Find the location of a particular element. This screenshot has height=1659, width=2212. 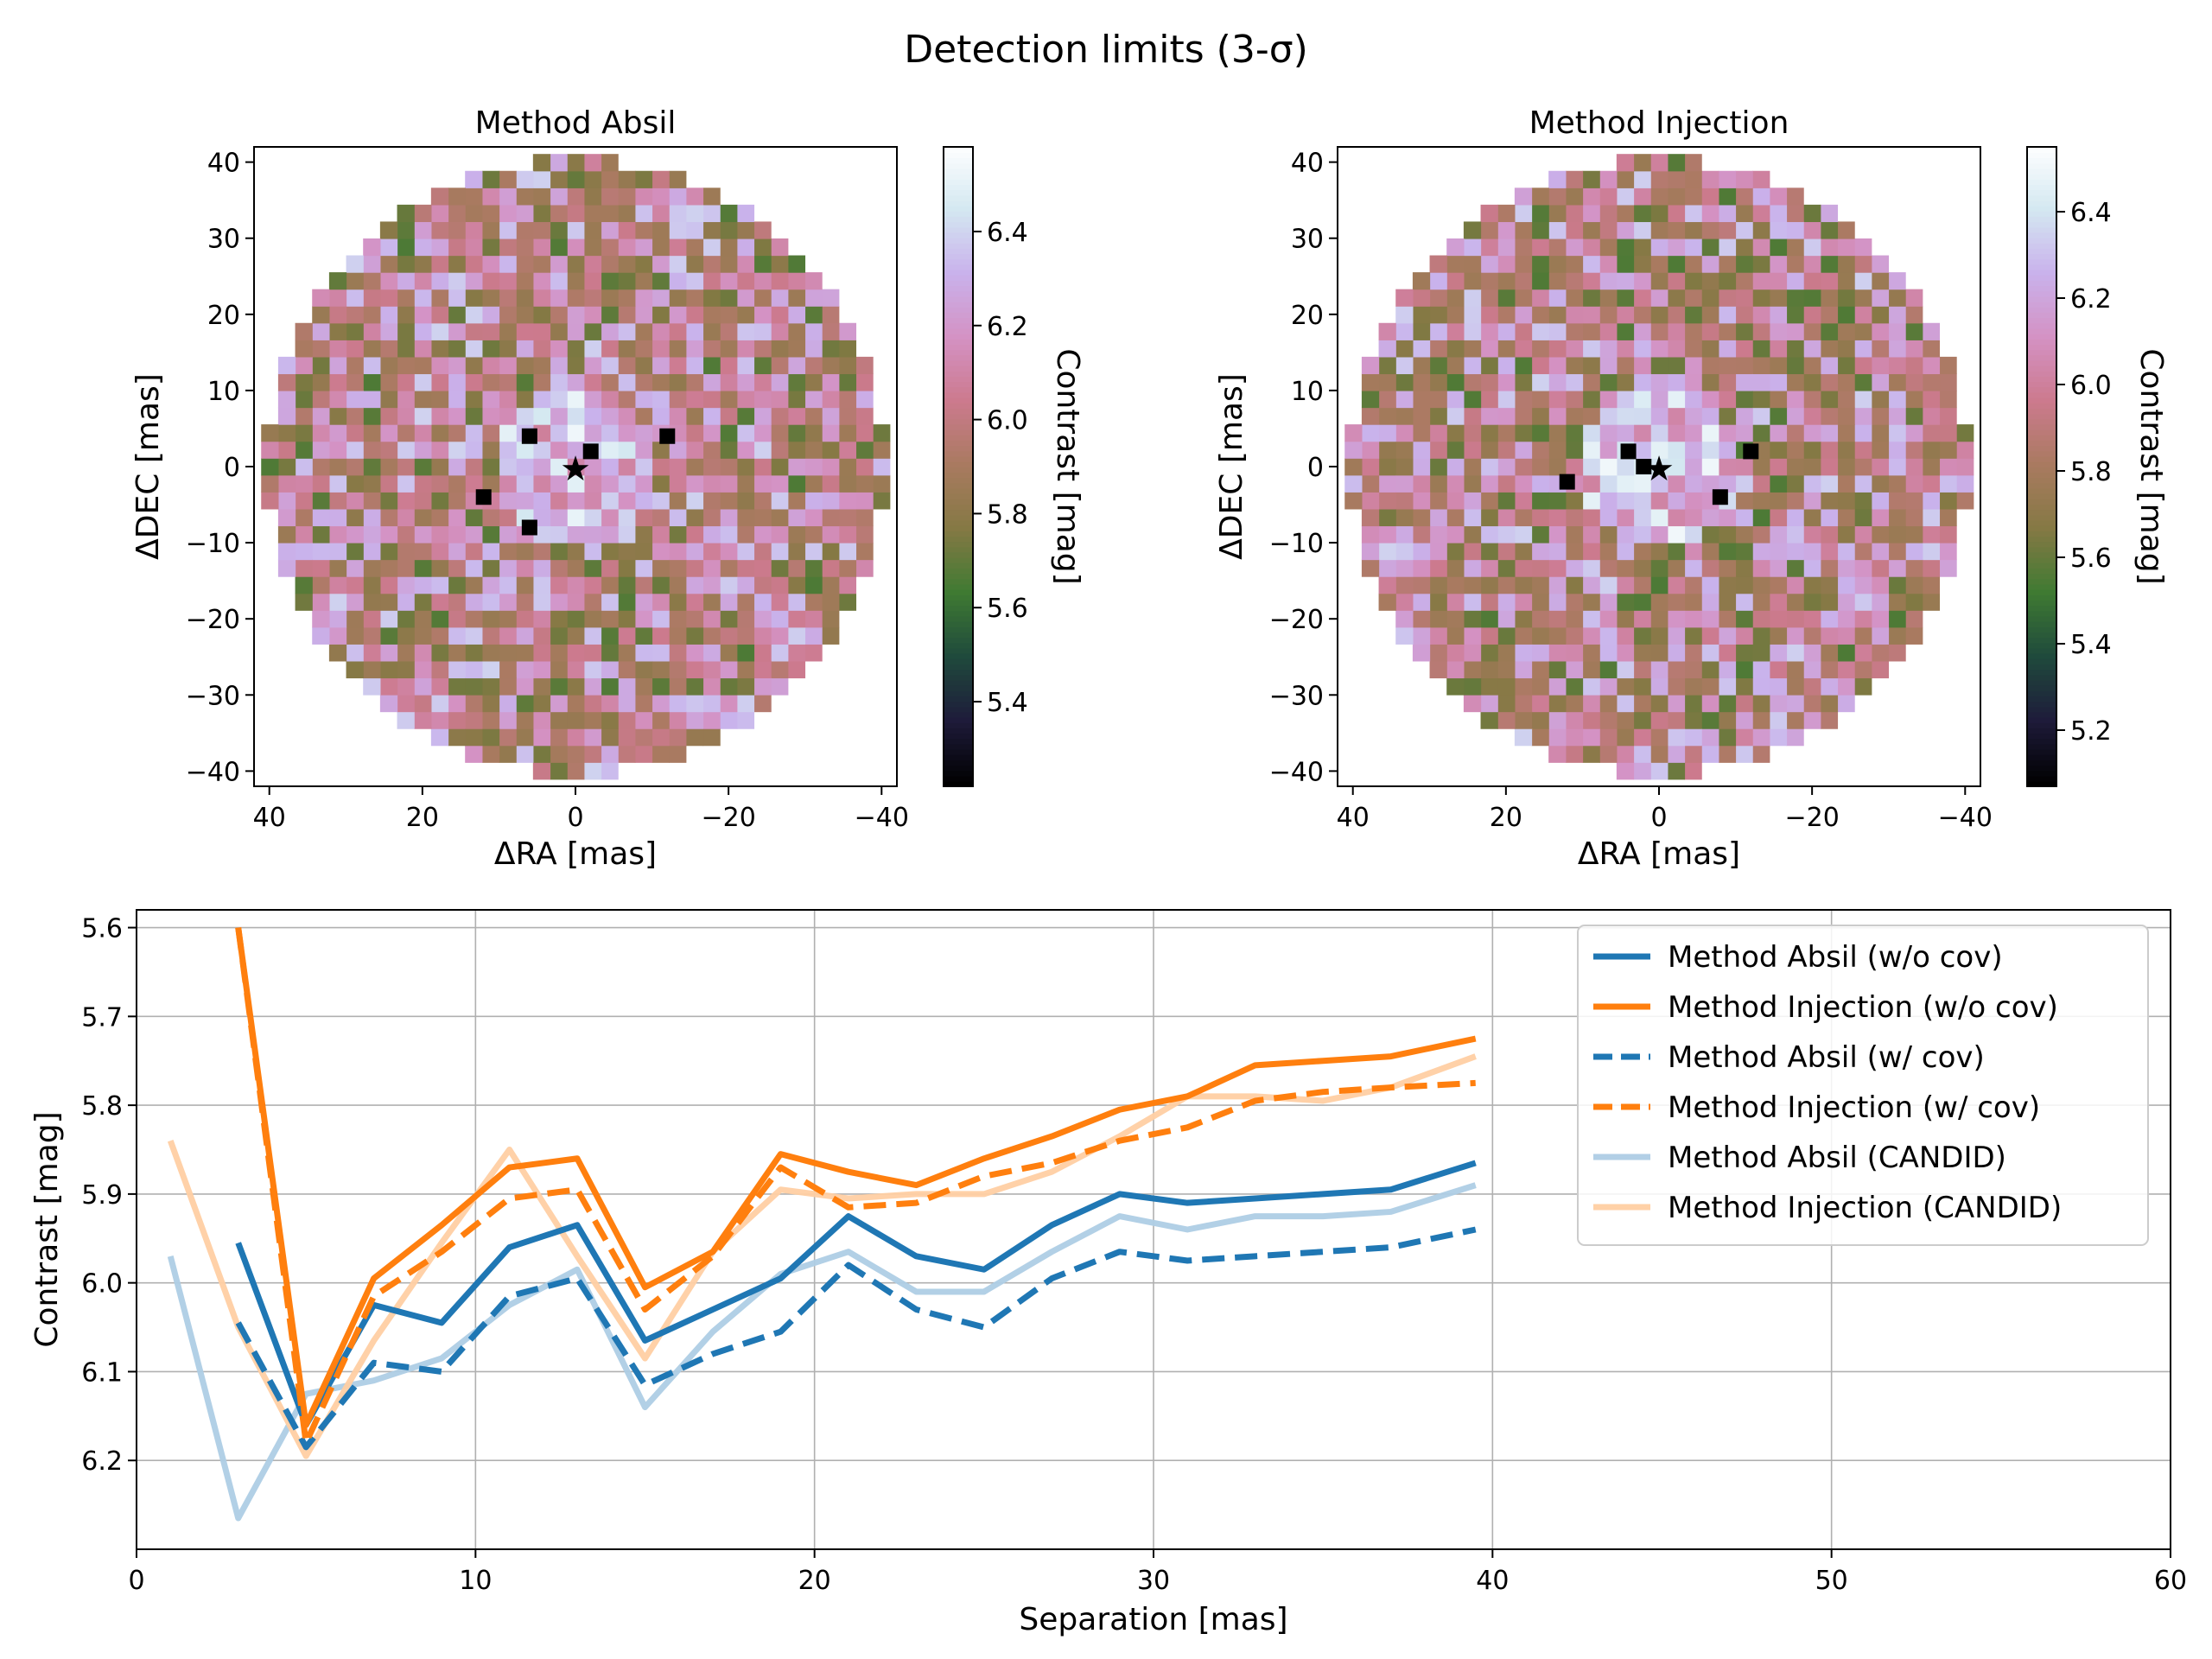

y-tick-label: 5.9 is located at coordinates (102, 1195).